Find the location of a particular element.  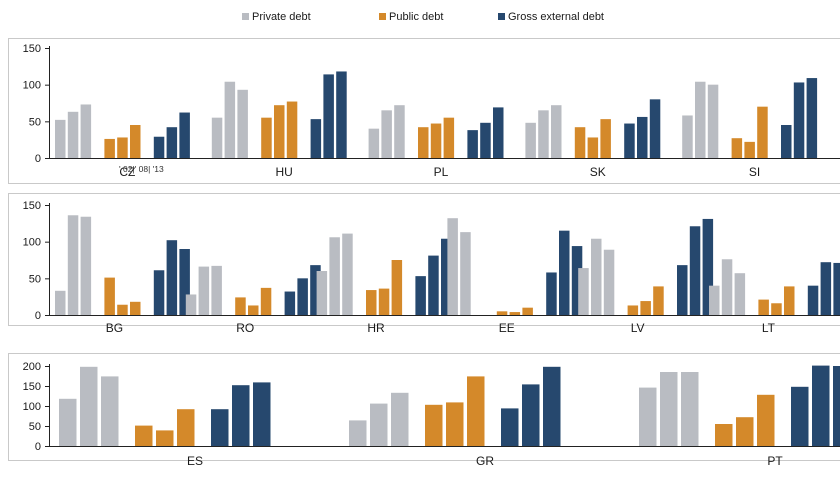

category-label: HU is located at coordinates (284, 172).